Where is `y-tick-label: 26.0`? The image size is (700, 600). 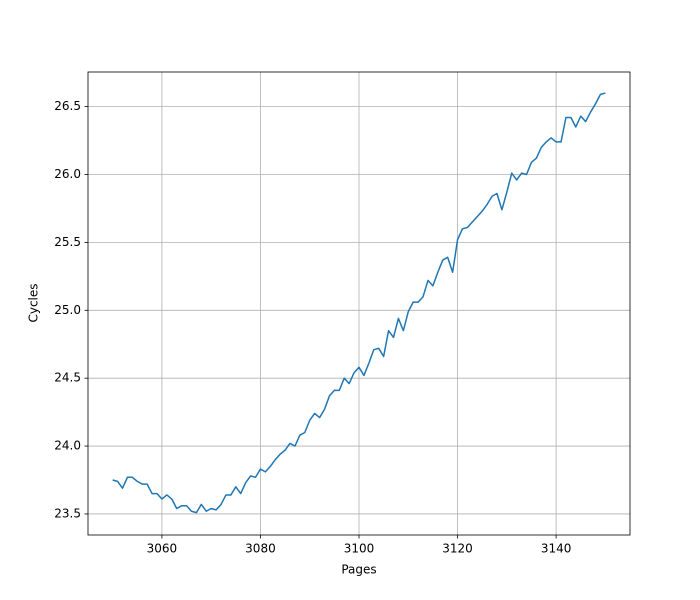 y-tick-label: 26.0 is located at coordinates (67, 174).